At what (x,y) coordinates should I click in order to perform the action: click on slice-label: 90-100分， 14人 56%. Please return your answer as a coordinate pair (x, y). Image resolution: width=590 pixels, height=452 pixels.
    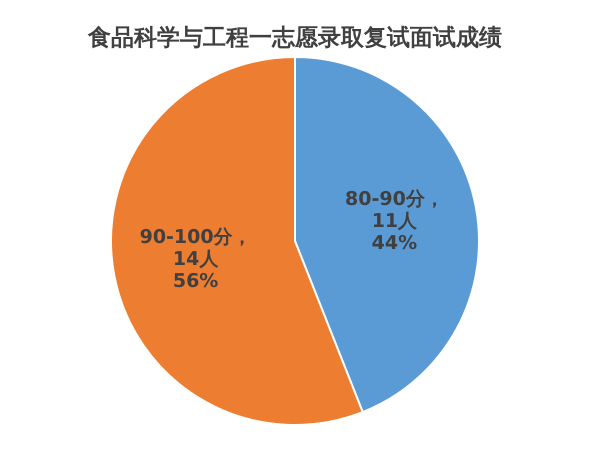
    Looking at the image, I should click on (196, 259).